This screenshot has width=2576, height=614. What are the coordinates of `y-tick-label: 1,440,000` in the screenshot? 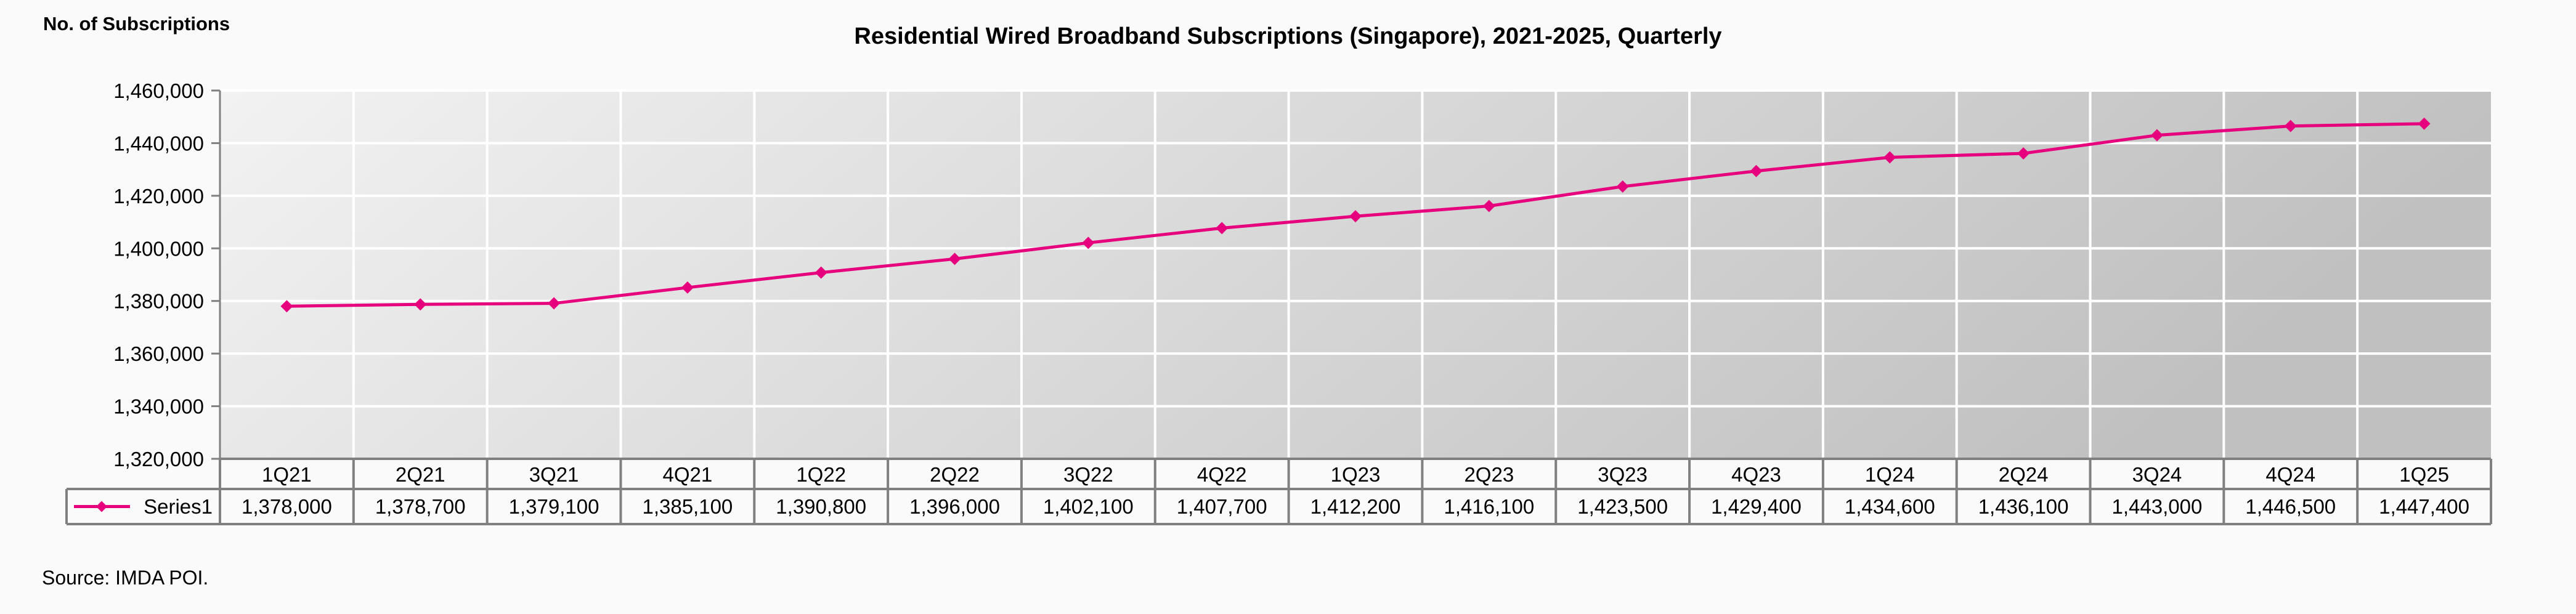 It's located at (158, 143).